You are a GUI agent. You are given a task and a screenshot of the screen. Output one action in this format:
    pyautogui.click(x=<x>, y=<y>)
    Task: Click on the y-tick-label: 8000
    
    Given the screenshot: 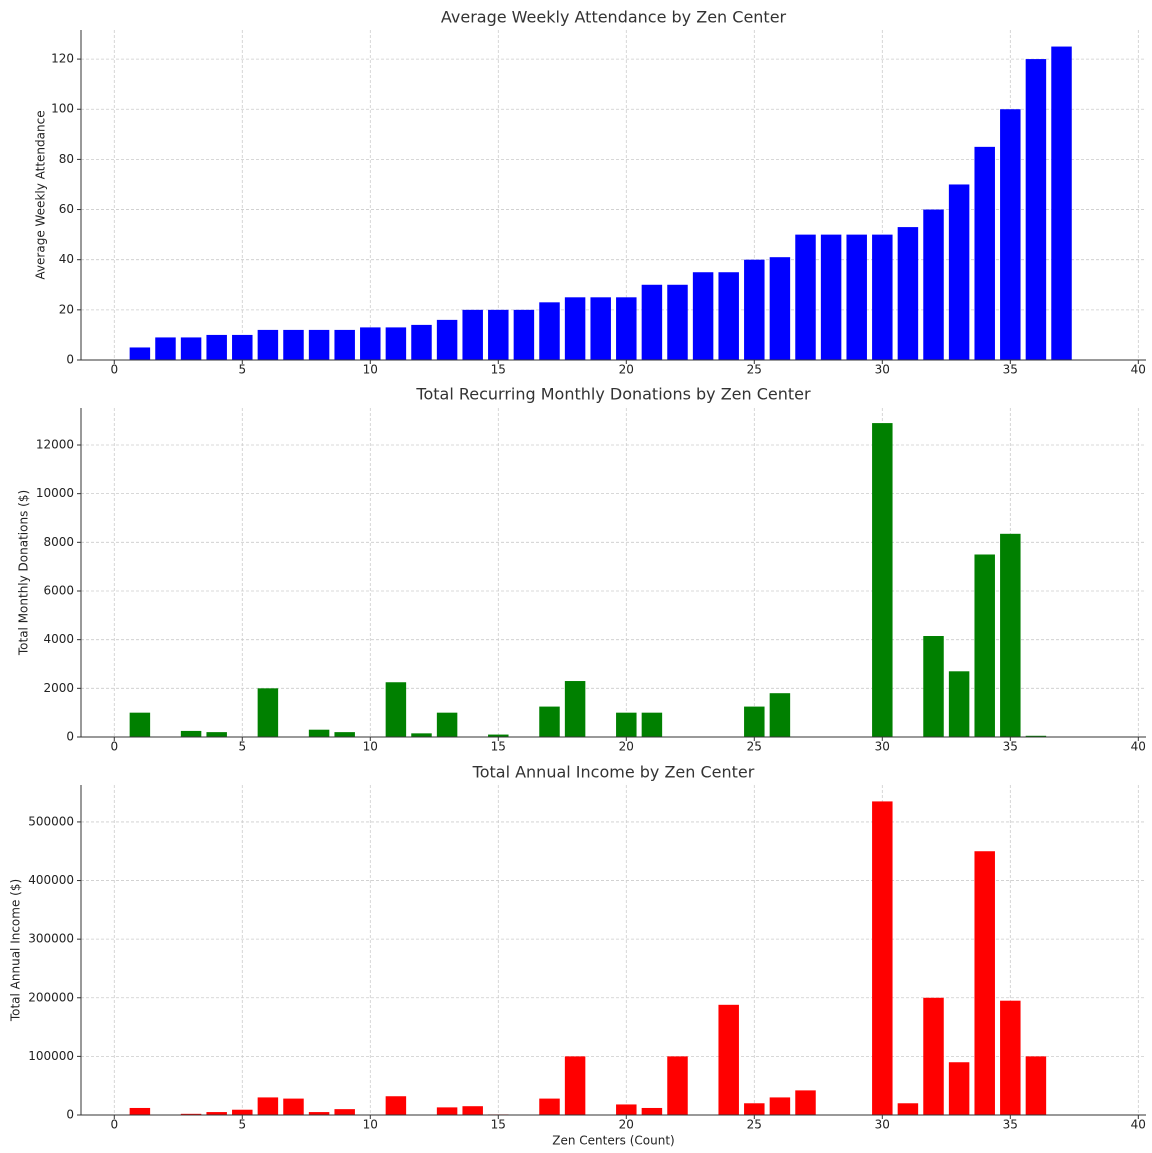 What is the action you would take?
    pyautogui.click(x=58, y=542)
    